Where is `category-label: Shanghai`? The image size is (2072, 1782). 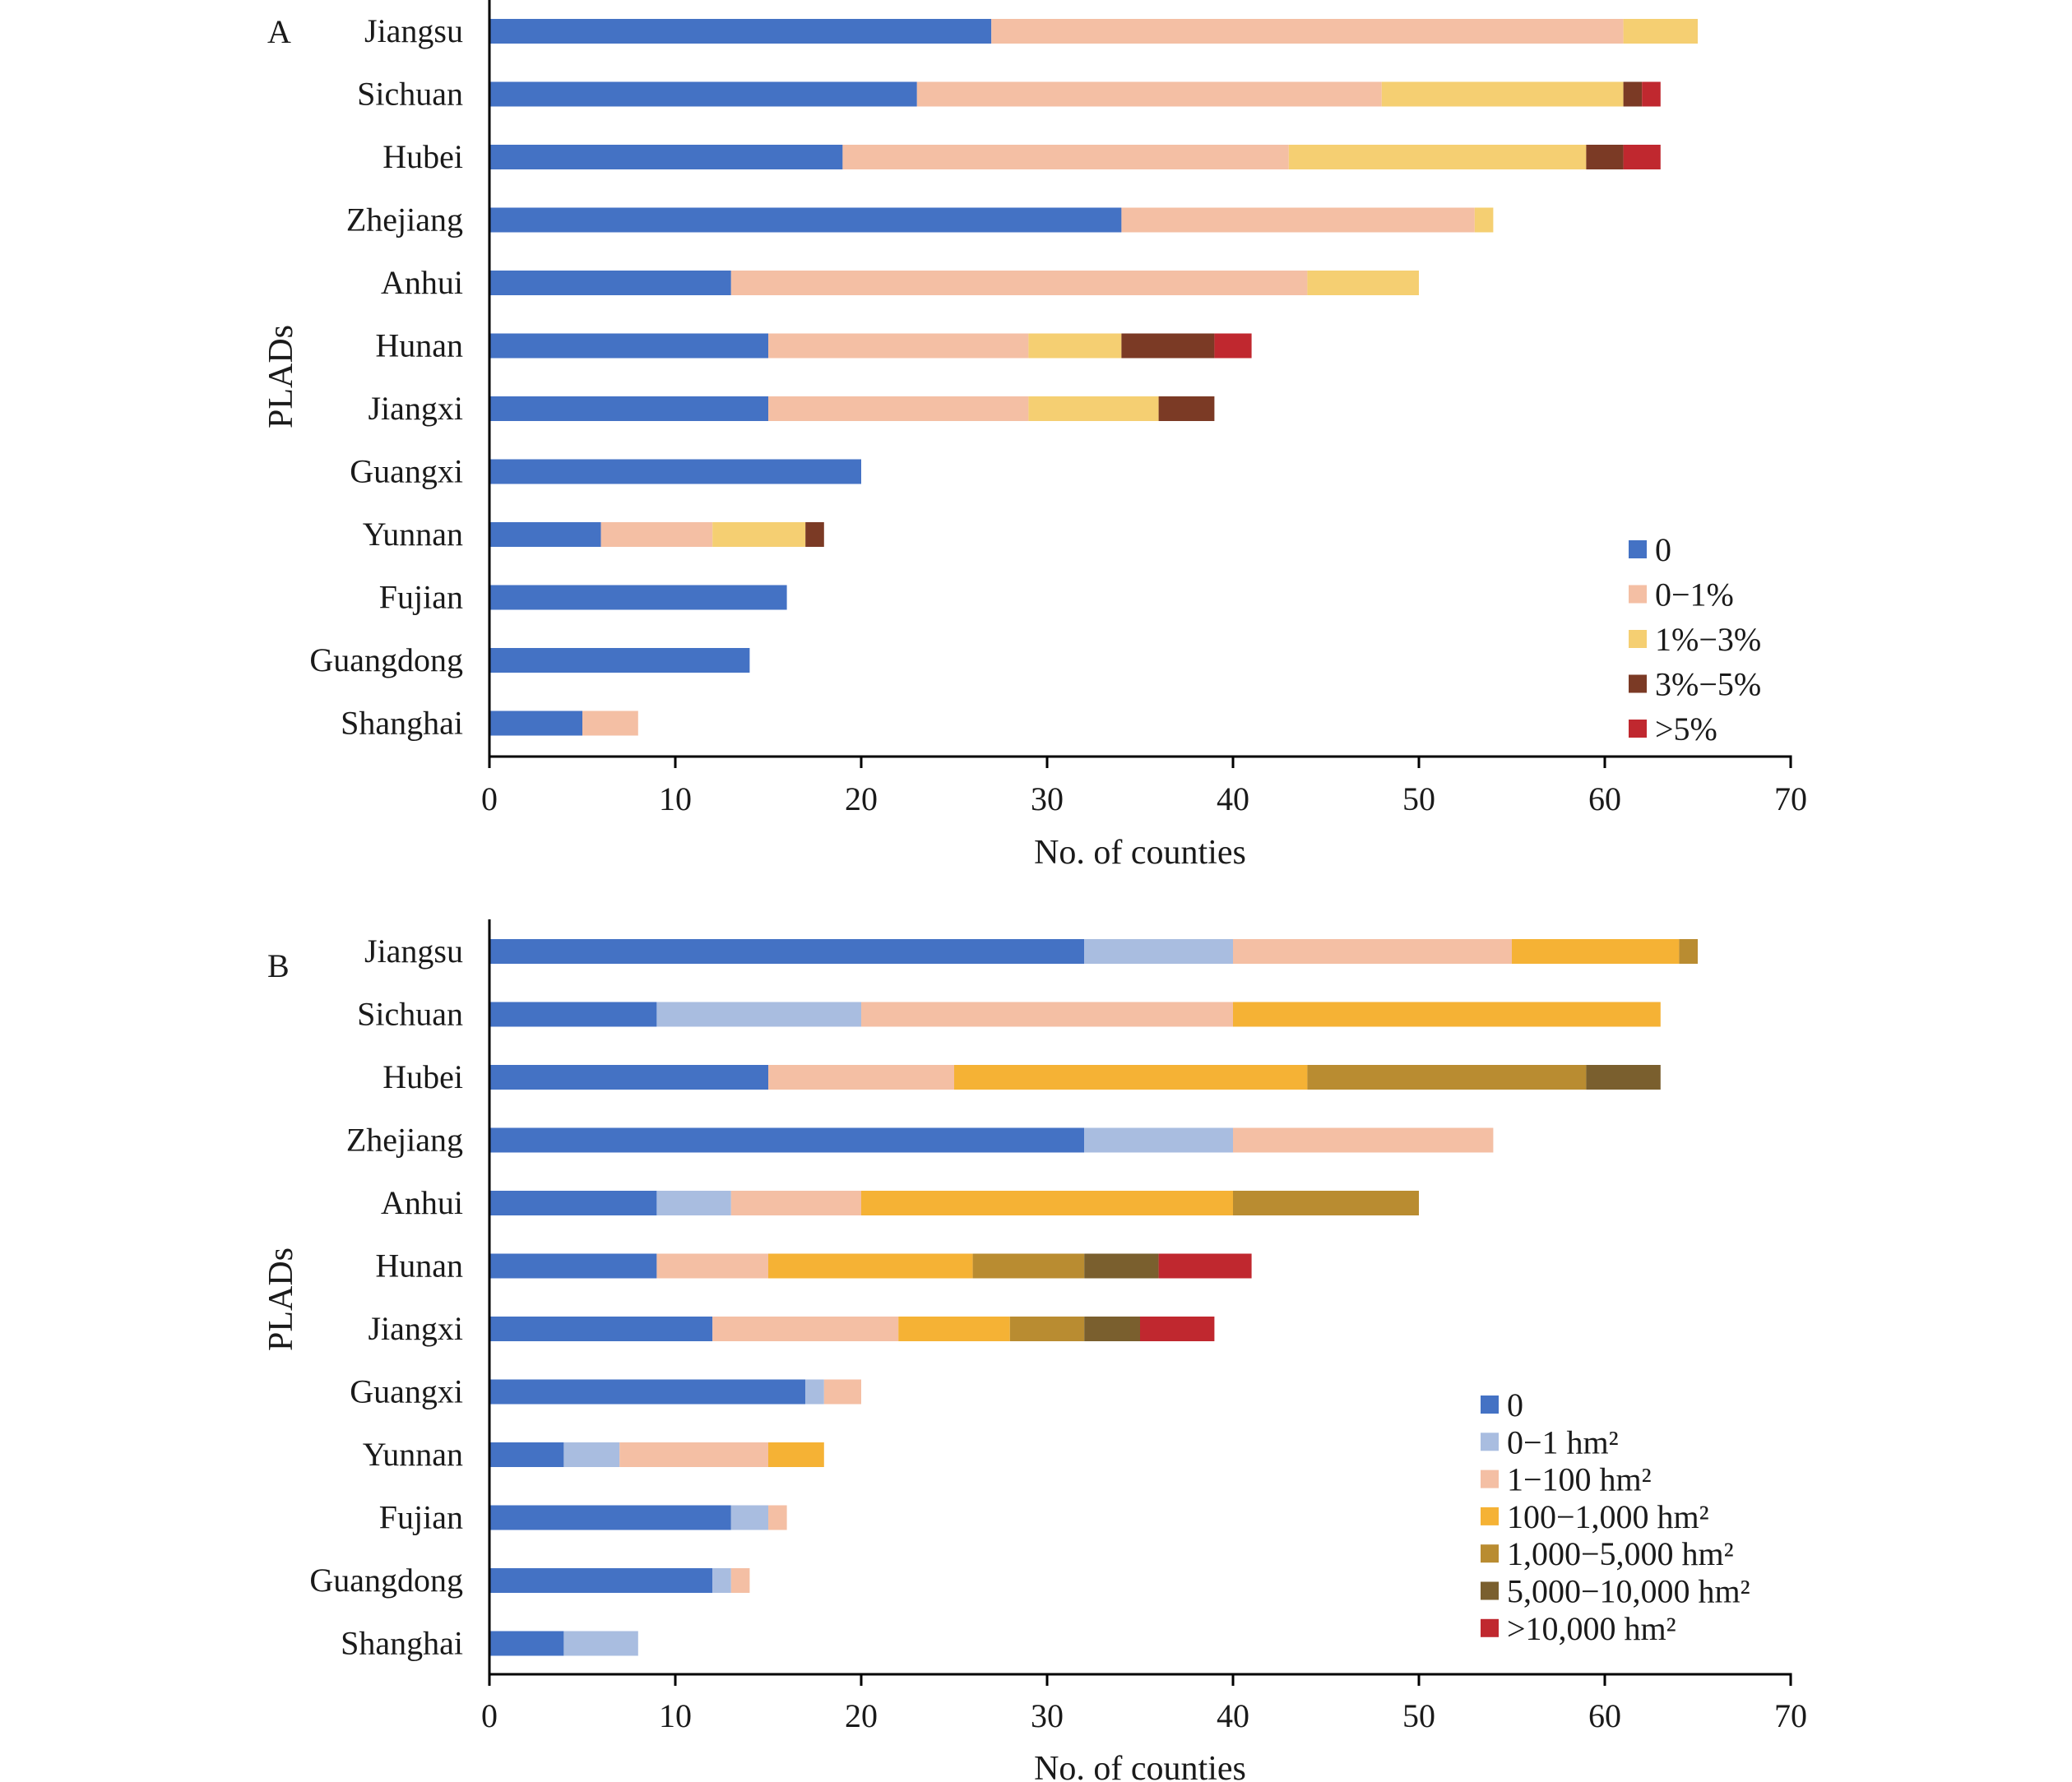
category-label: Shanghai is located at coordinates (402, 724).